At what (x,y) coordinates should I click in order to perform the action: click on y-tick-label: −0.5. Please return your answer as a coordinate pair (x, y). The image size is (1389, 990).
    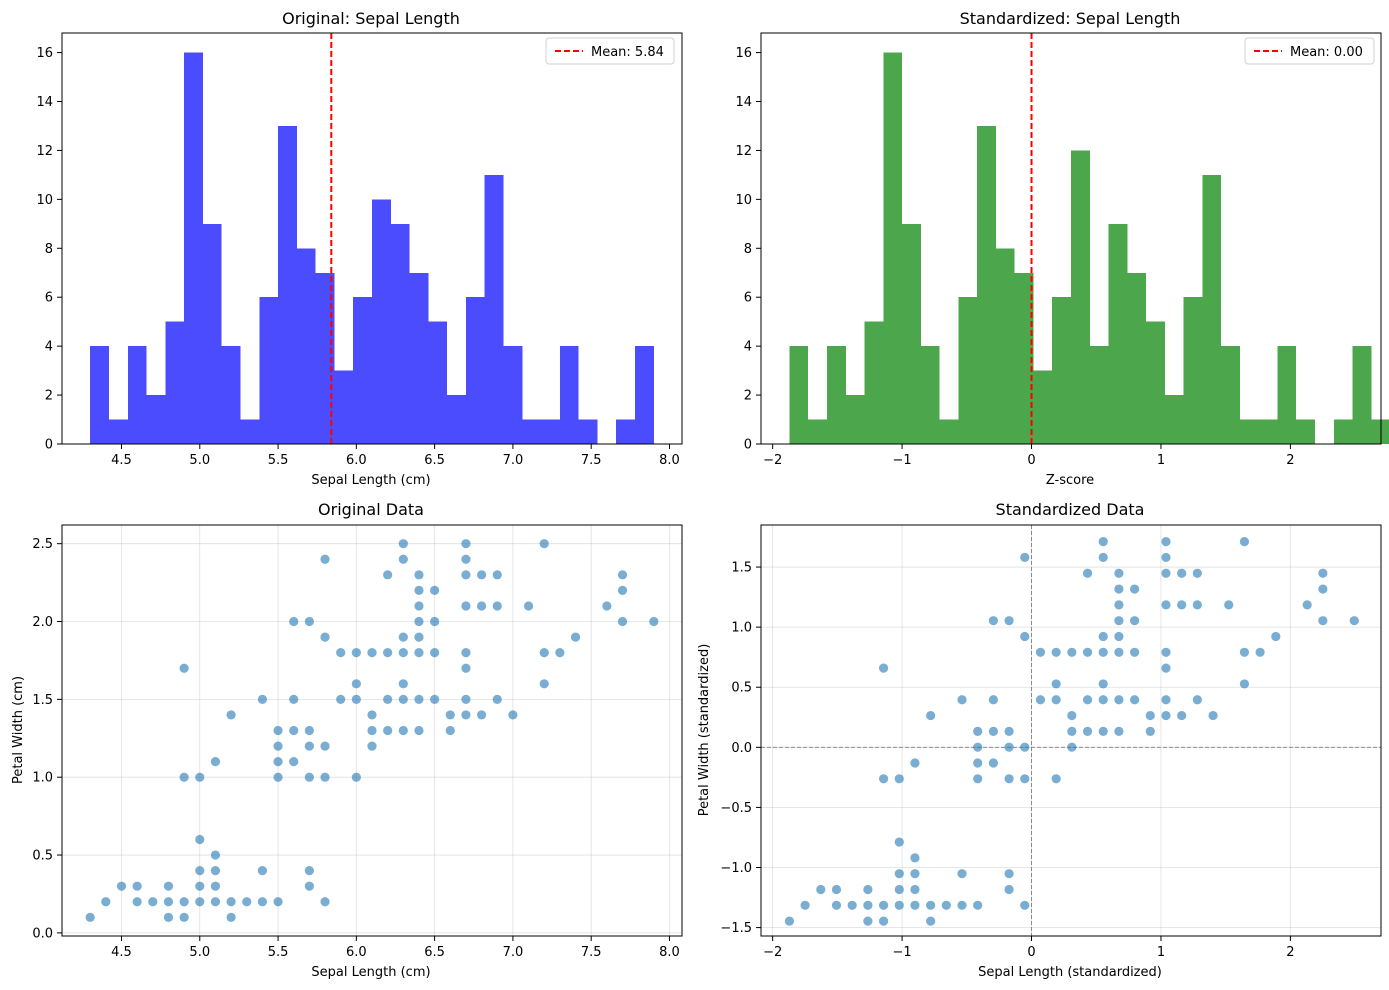
    Looking at the image, I should click on (736, 808).